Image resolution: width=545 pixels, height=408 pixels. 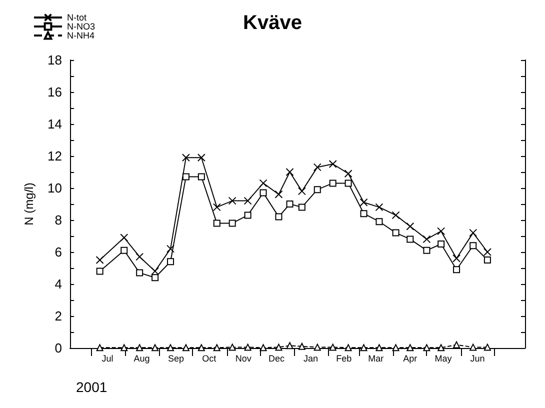 What do you see at coordinates (55, 92) in the screenshot?
I see `y-tick-label: 16` at bounding box center [55, 92].